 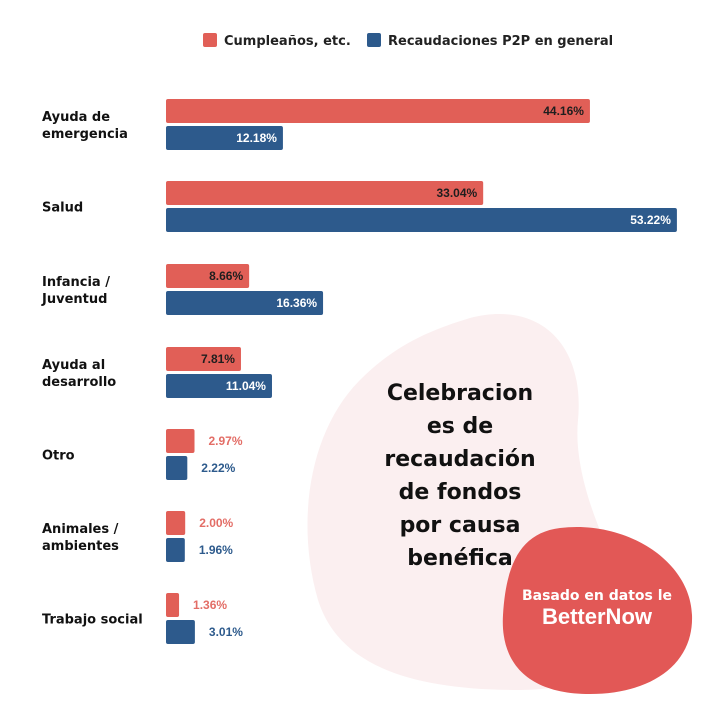 I want to click on category-label: Infancia /, so click(x=76, y=282).